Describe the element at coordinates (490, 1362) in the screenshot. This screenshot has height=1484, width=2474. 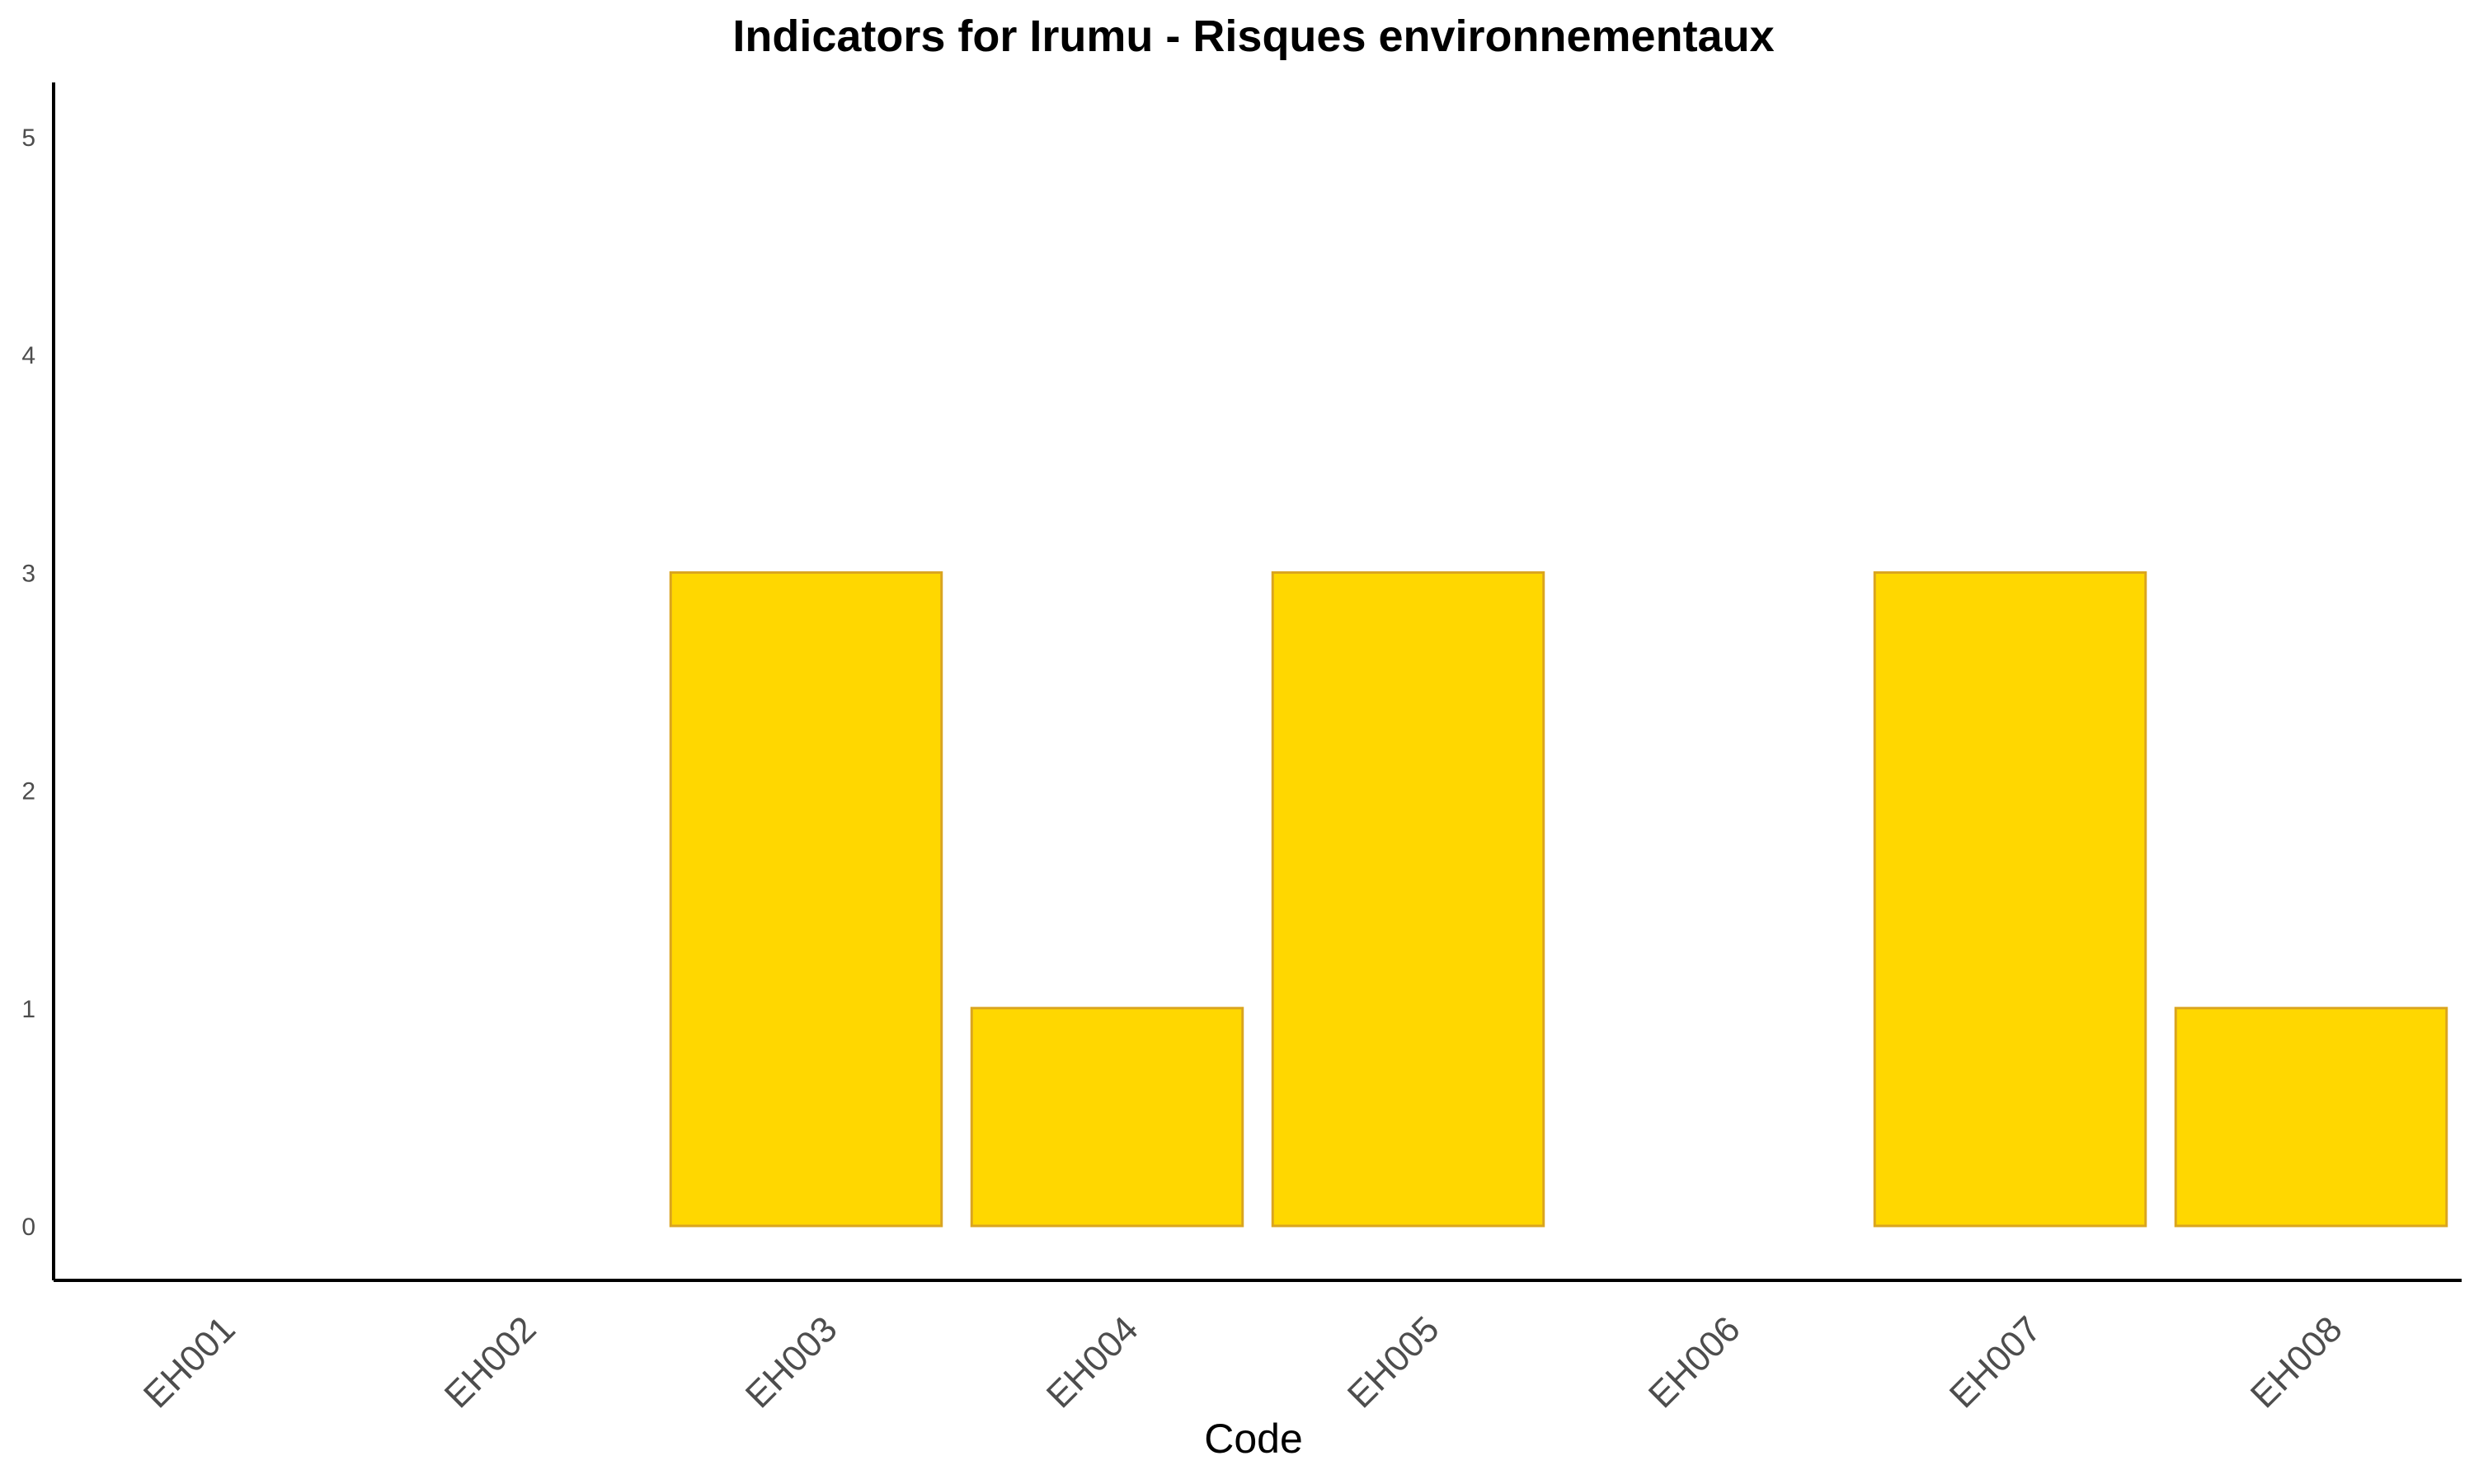
I see `x-tick-label: EH002` at that location.